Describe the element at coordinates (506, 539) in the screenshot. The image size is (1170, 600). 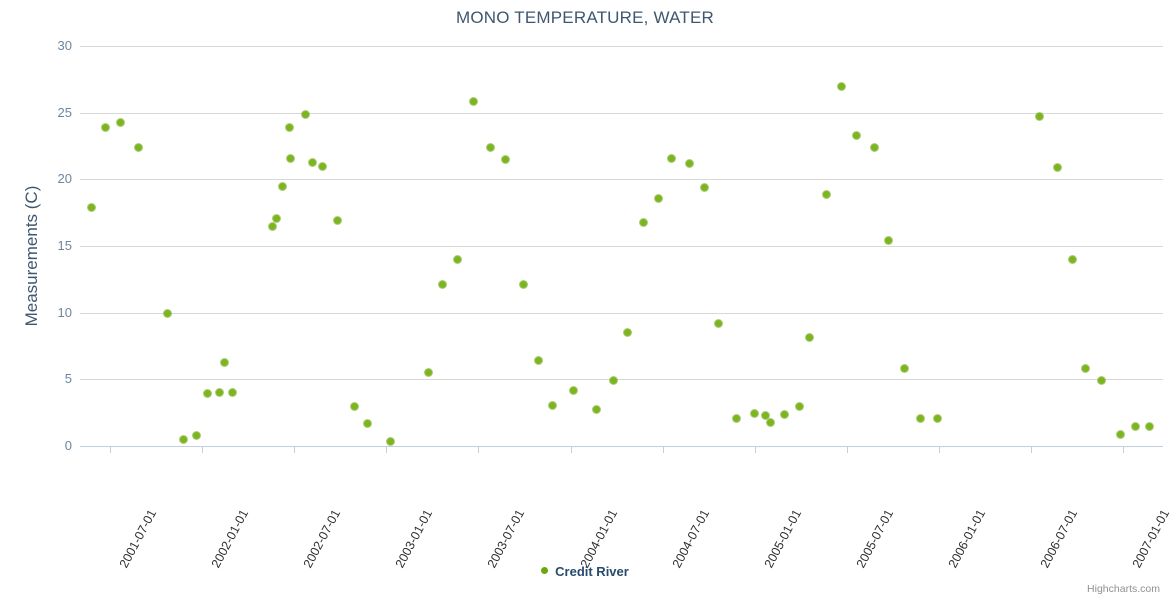
I see `x-tick-label-text: 2003-07-01` at that location.